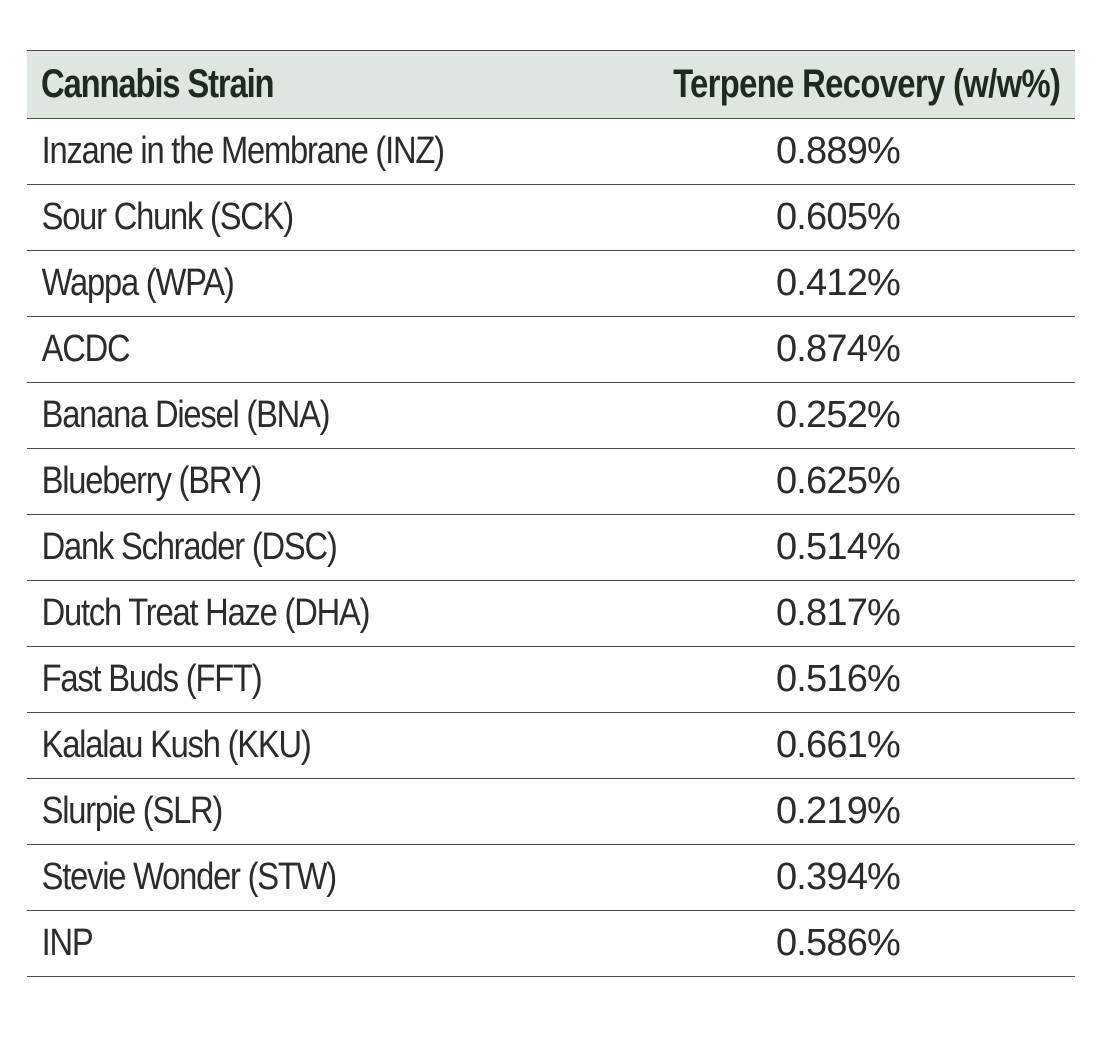 This screenshot has width=1100, height=1041. Describe the element at coordinates (551, 680) in the screenshot. I see `table-row: Fast Buds (FFT) 0.516%` at that location.